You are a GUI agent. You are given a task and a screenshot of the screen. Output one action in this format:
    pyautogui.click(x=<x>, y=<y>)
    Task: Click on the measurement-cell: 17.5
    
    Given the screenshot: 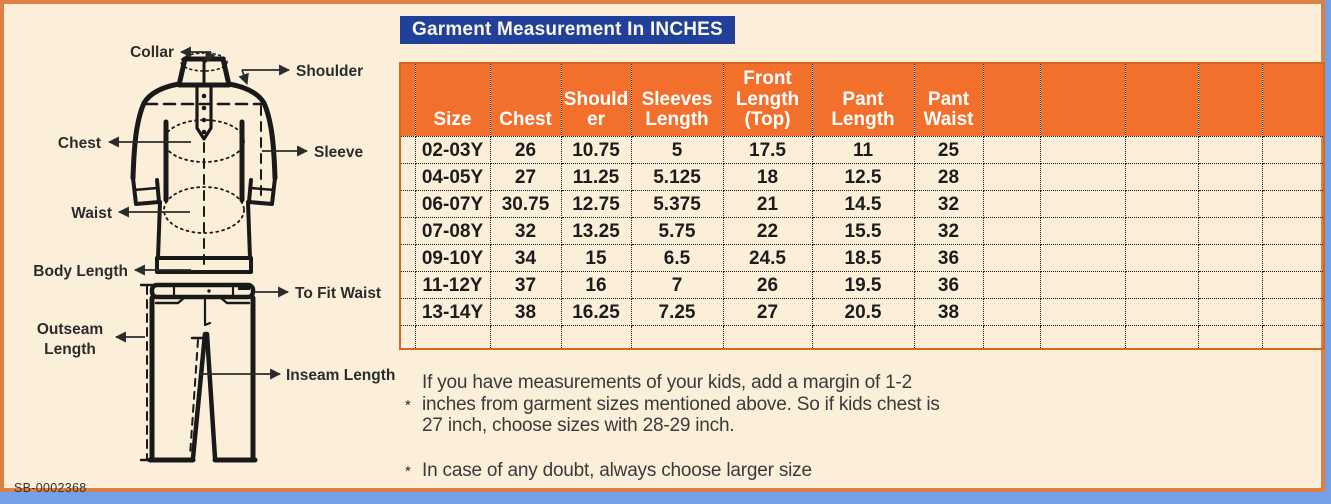 What is the action you would take?
    pyautogui.click(x=767, y=150)
    